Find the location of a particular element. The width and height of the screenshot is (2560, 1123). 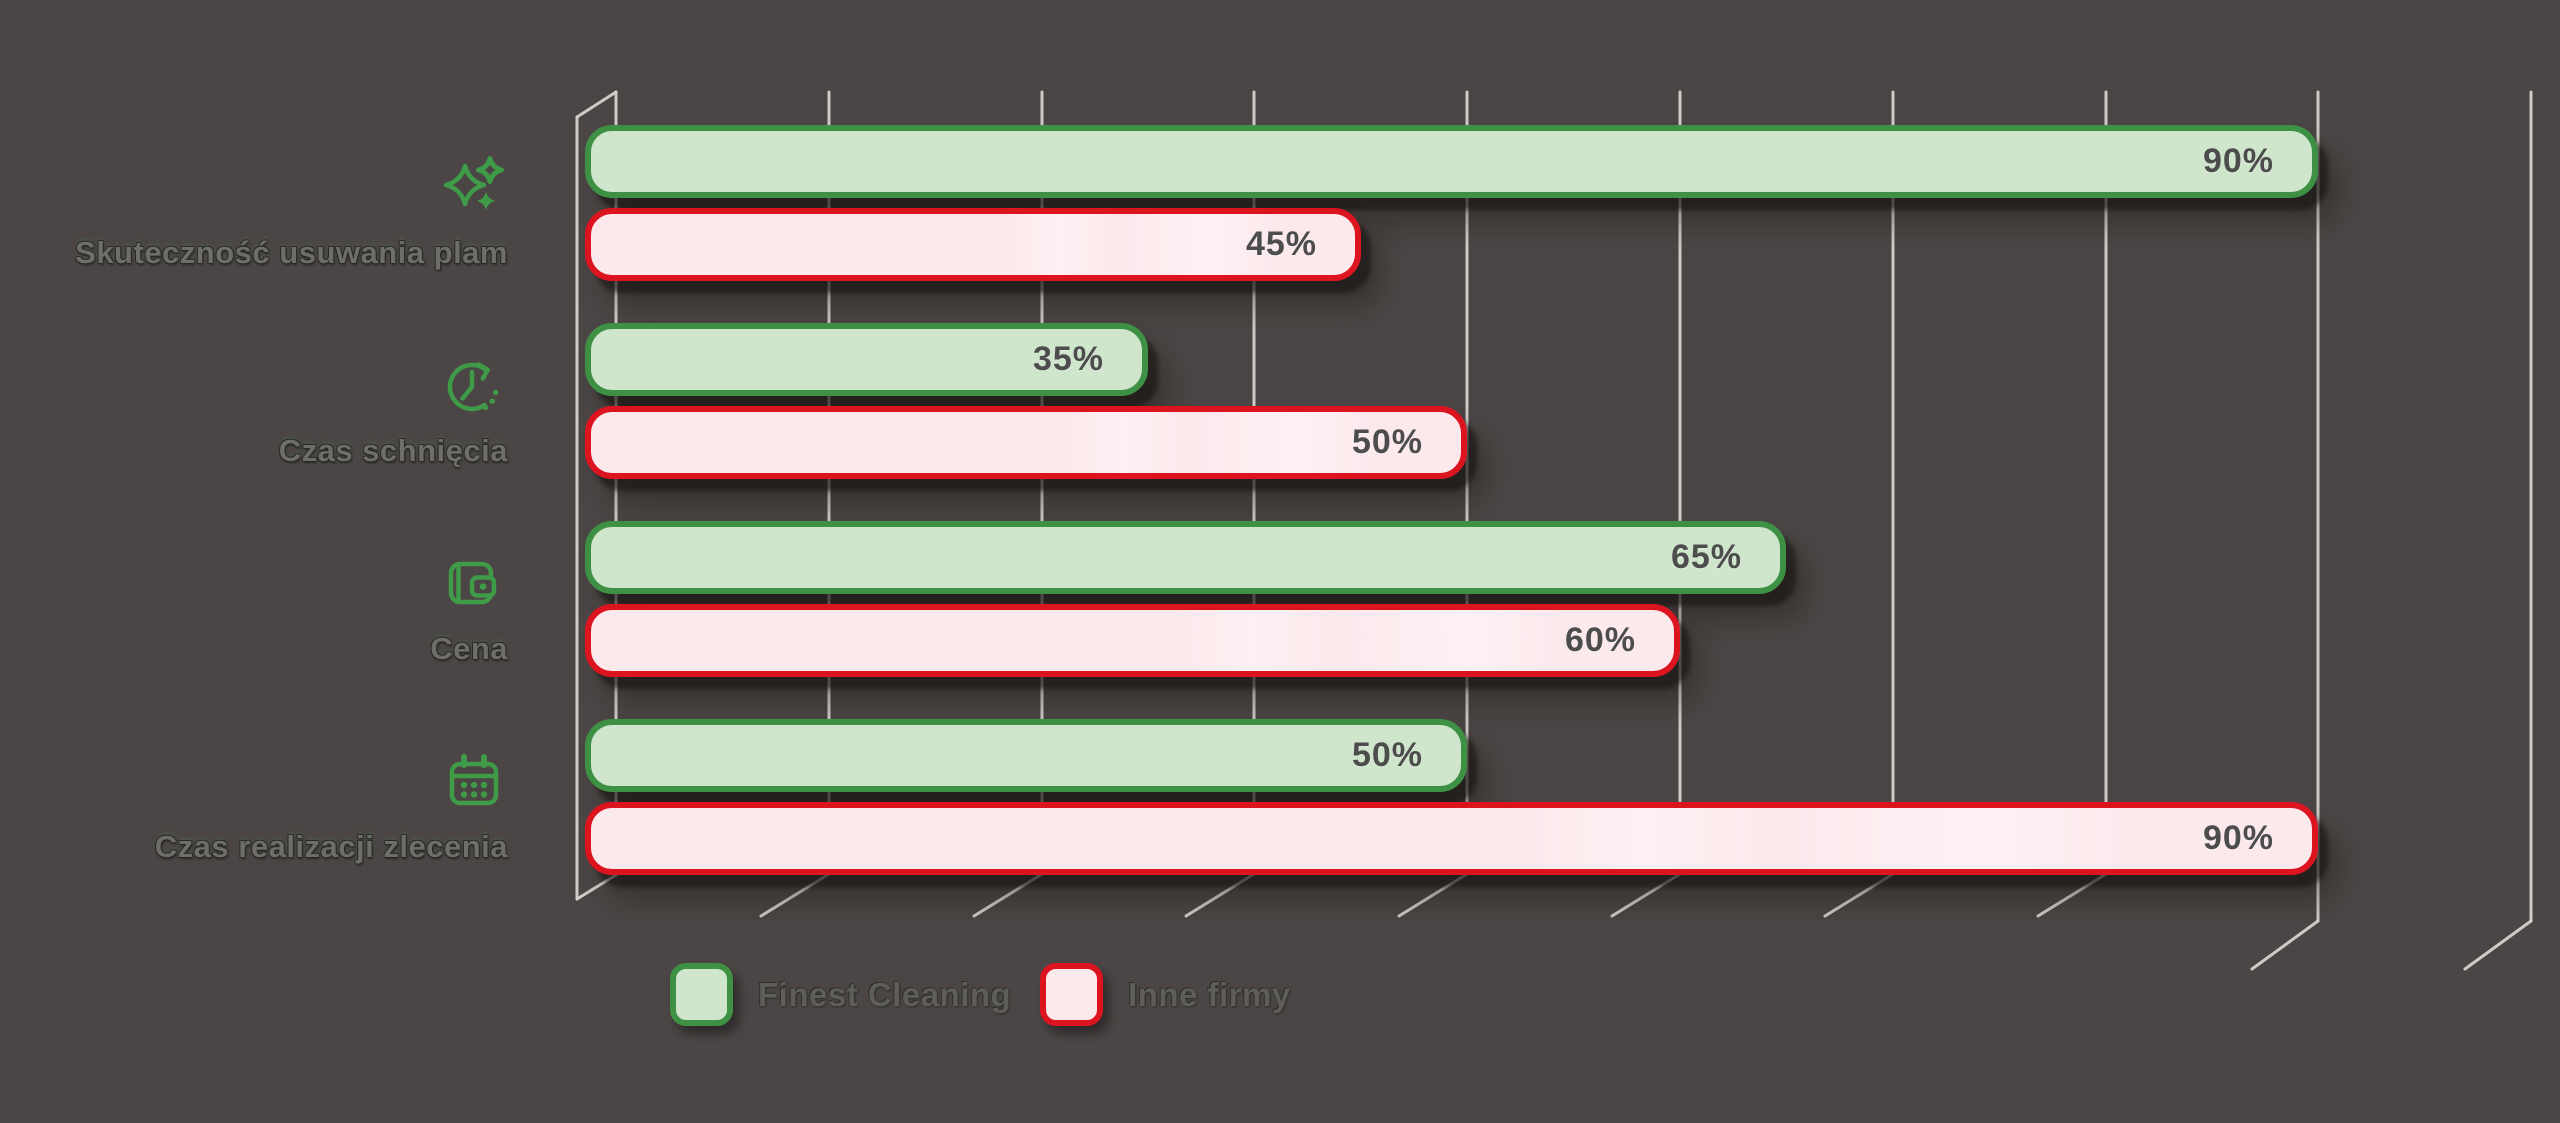

bar-value-label: 45% is located at coordinates (1281, 244).